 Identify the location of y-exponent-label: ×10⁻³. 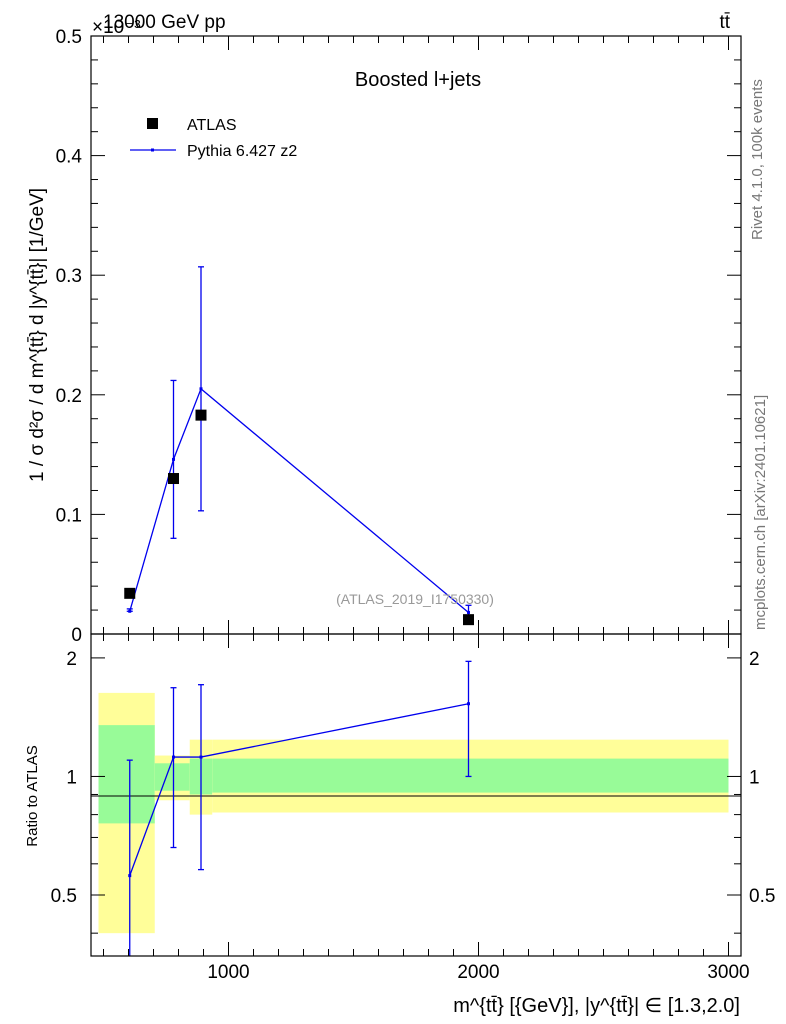
(116, 27).